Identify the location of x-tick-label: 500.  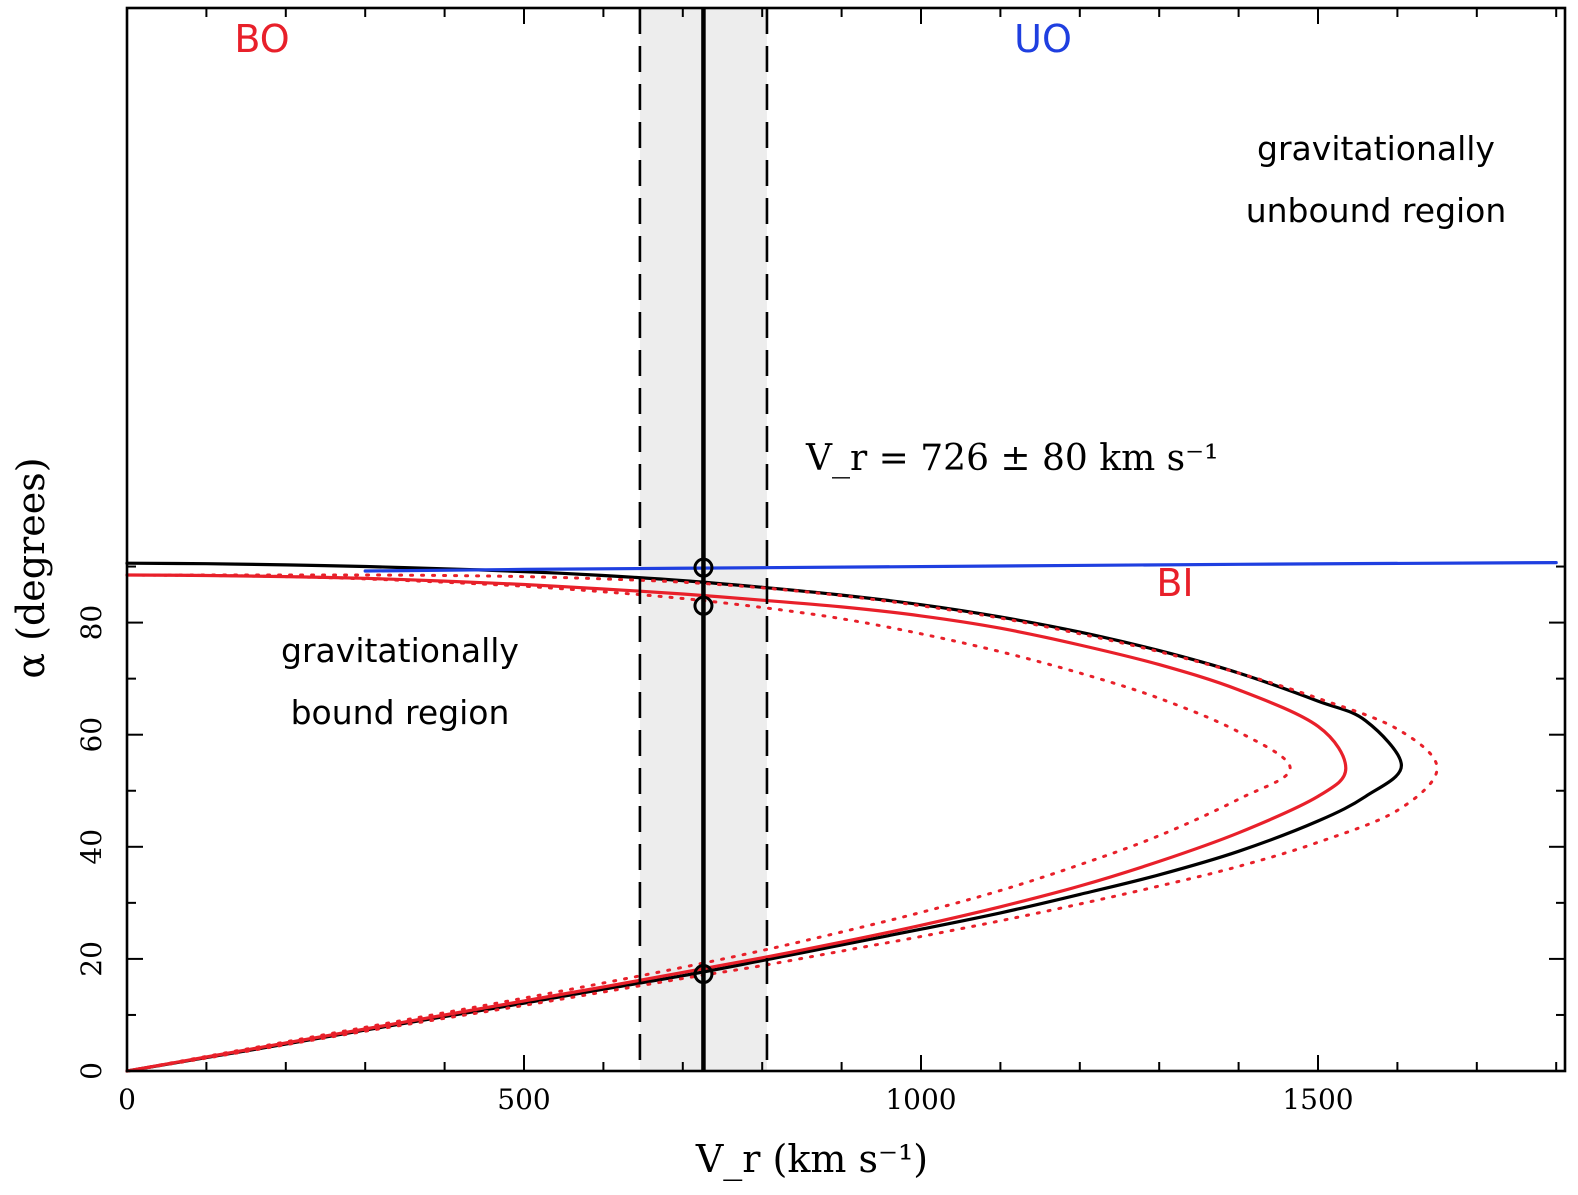
(523, 1099).